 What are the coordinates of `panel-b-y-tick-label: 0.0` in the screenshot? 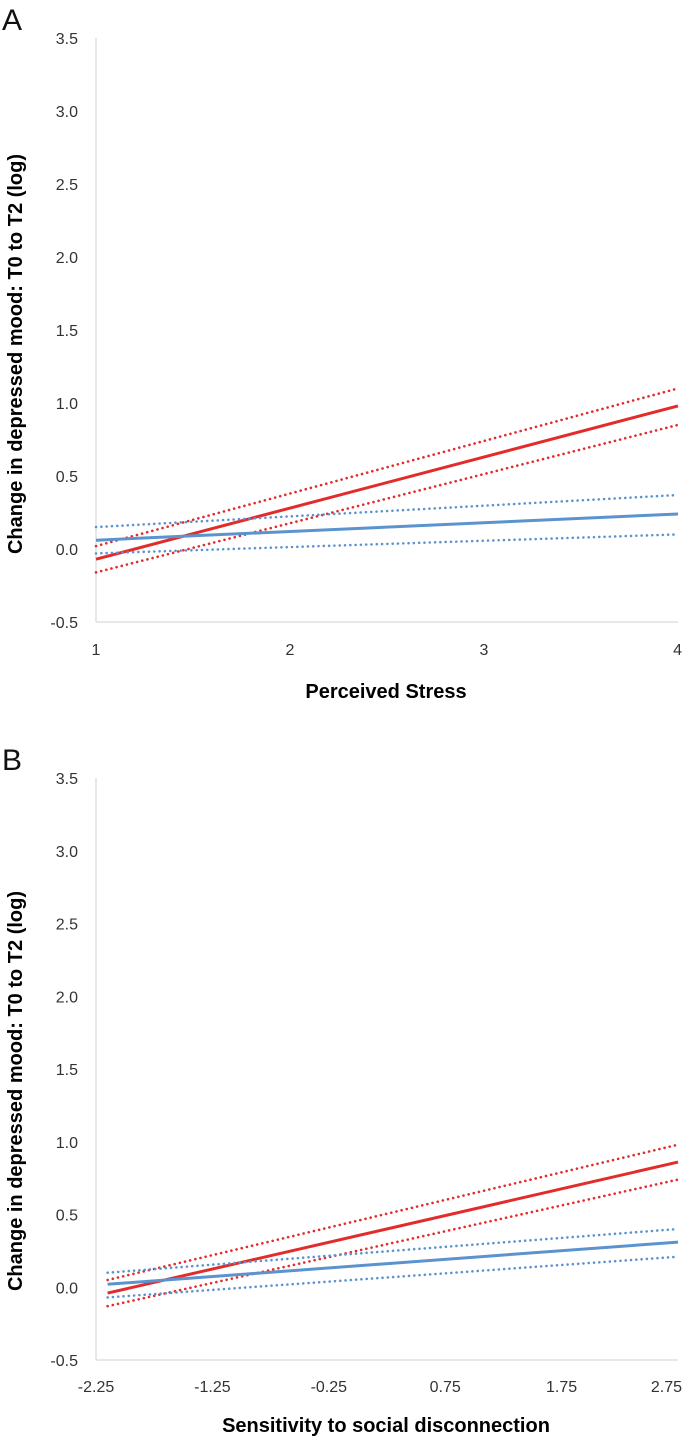 It's located at (67, 1288).